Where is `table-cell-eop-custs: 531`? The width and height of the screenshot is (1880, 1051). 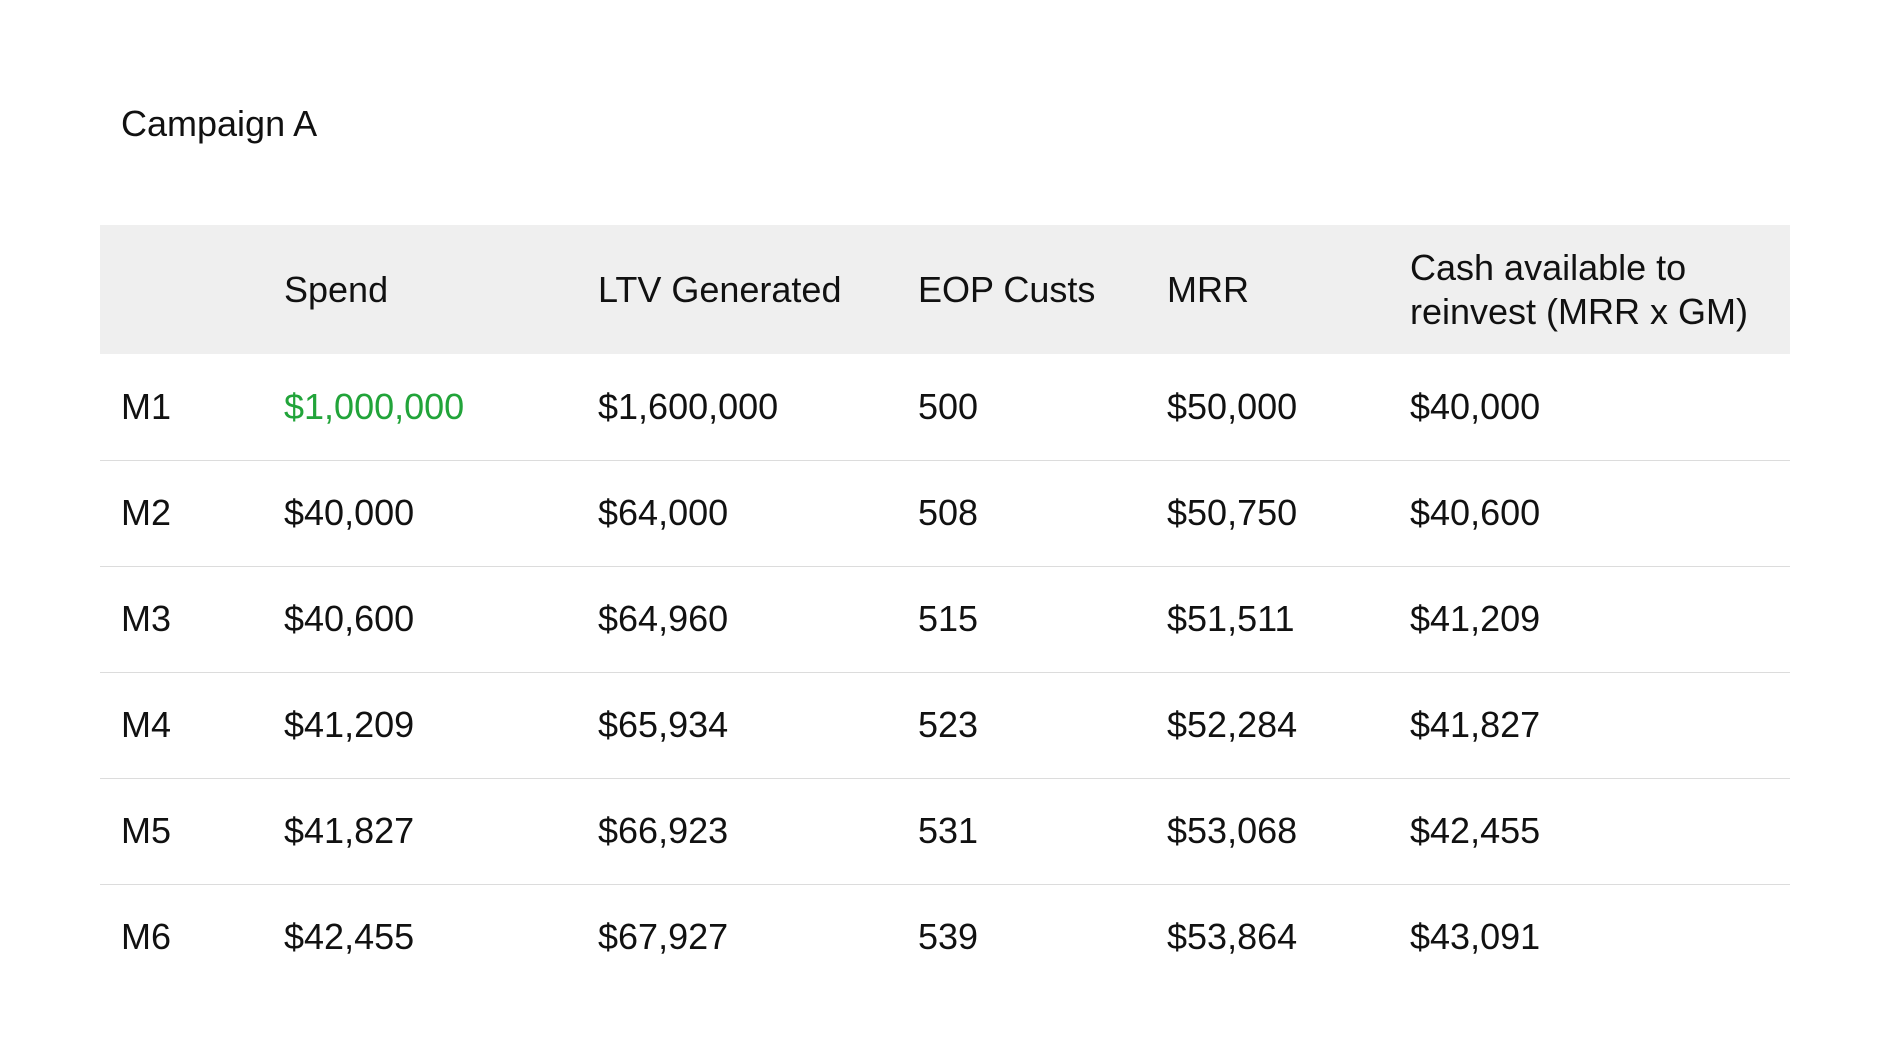
table-cell-eop-custs: 531 is located at coordinates (948, 830).